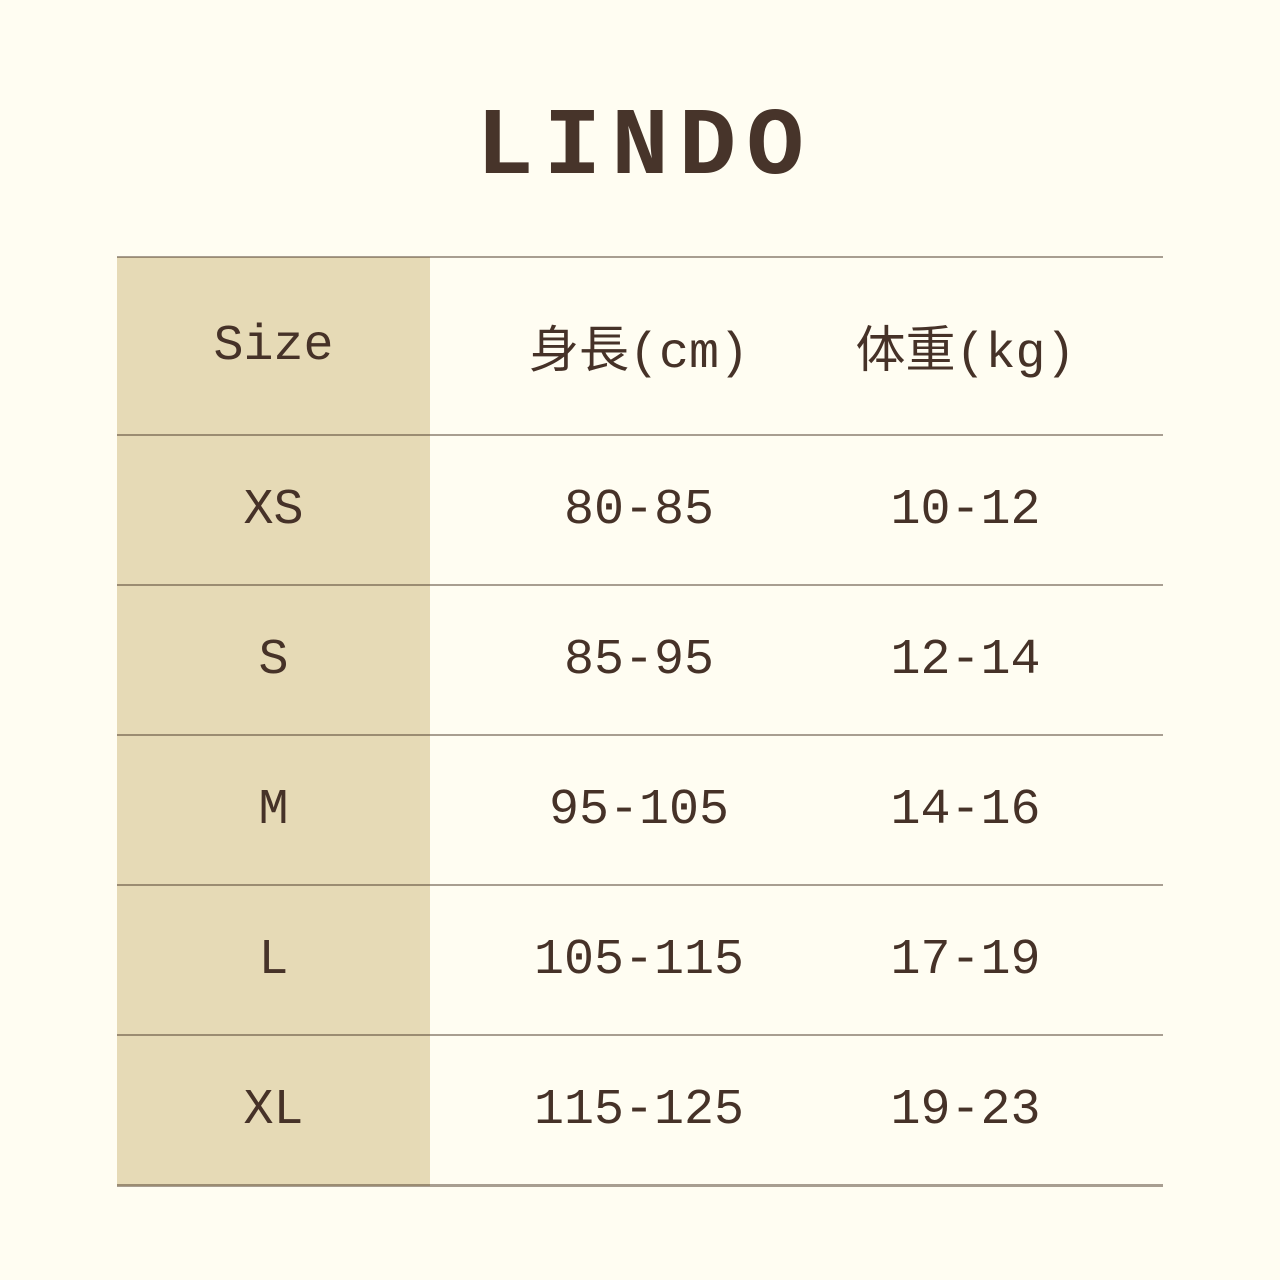 The height and width of the screenshot is (1280, 1280). I want to click on size-cell: XL, so click(273, 1111).